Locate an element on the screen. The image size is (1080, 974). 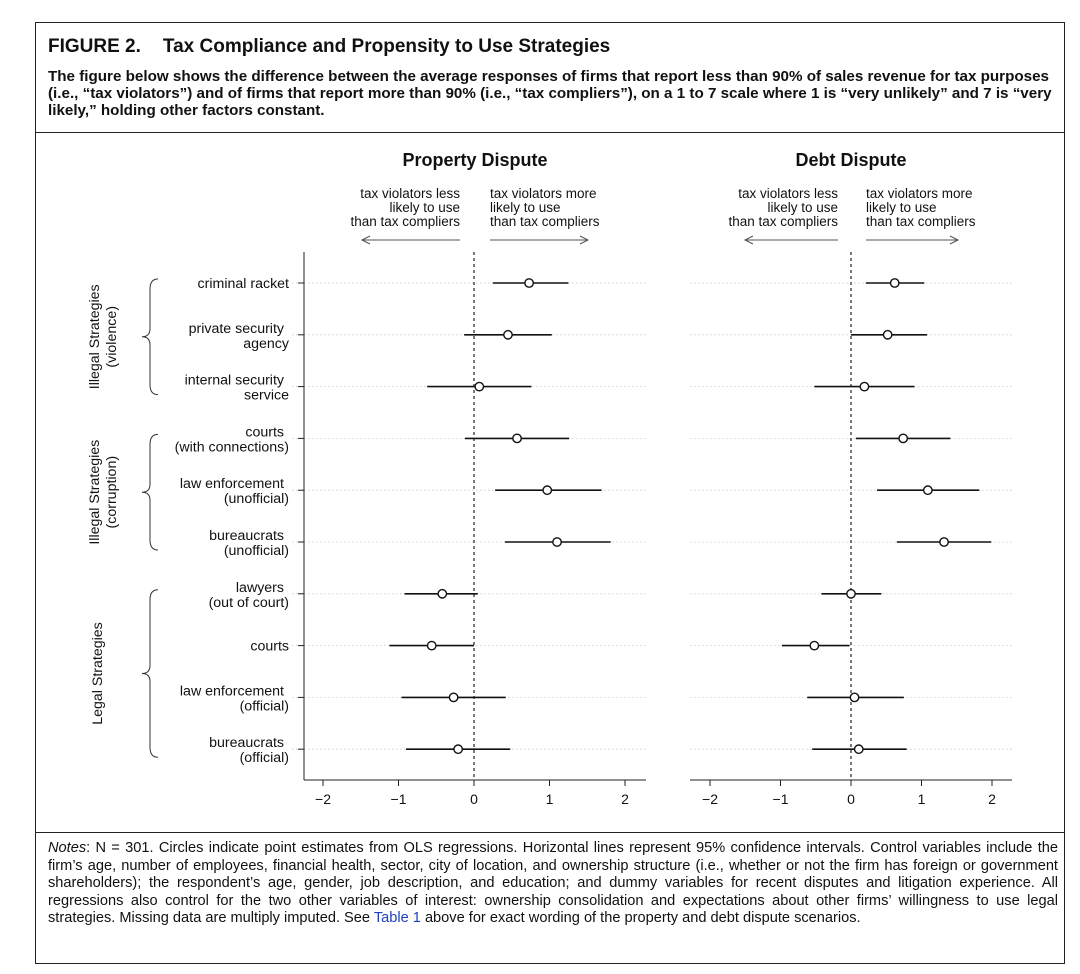
group-label: Legal Strategies is located at coordinates (98, 673).